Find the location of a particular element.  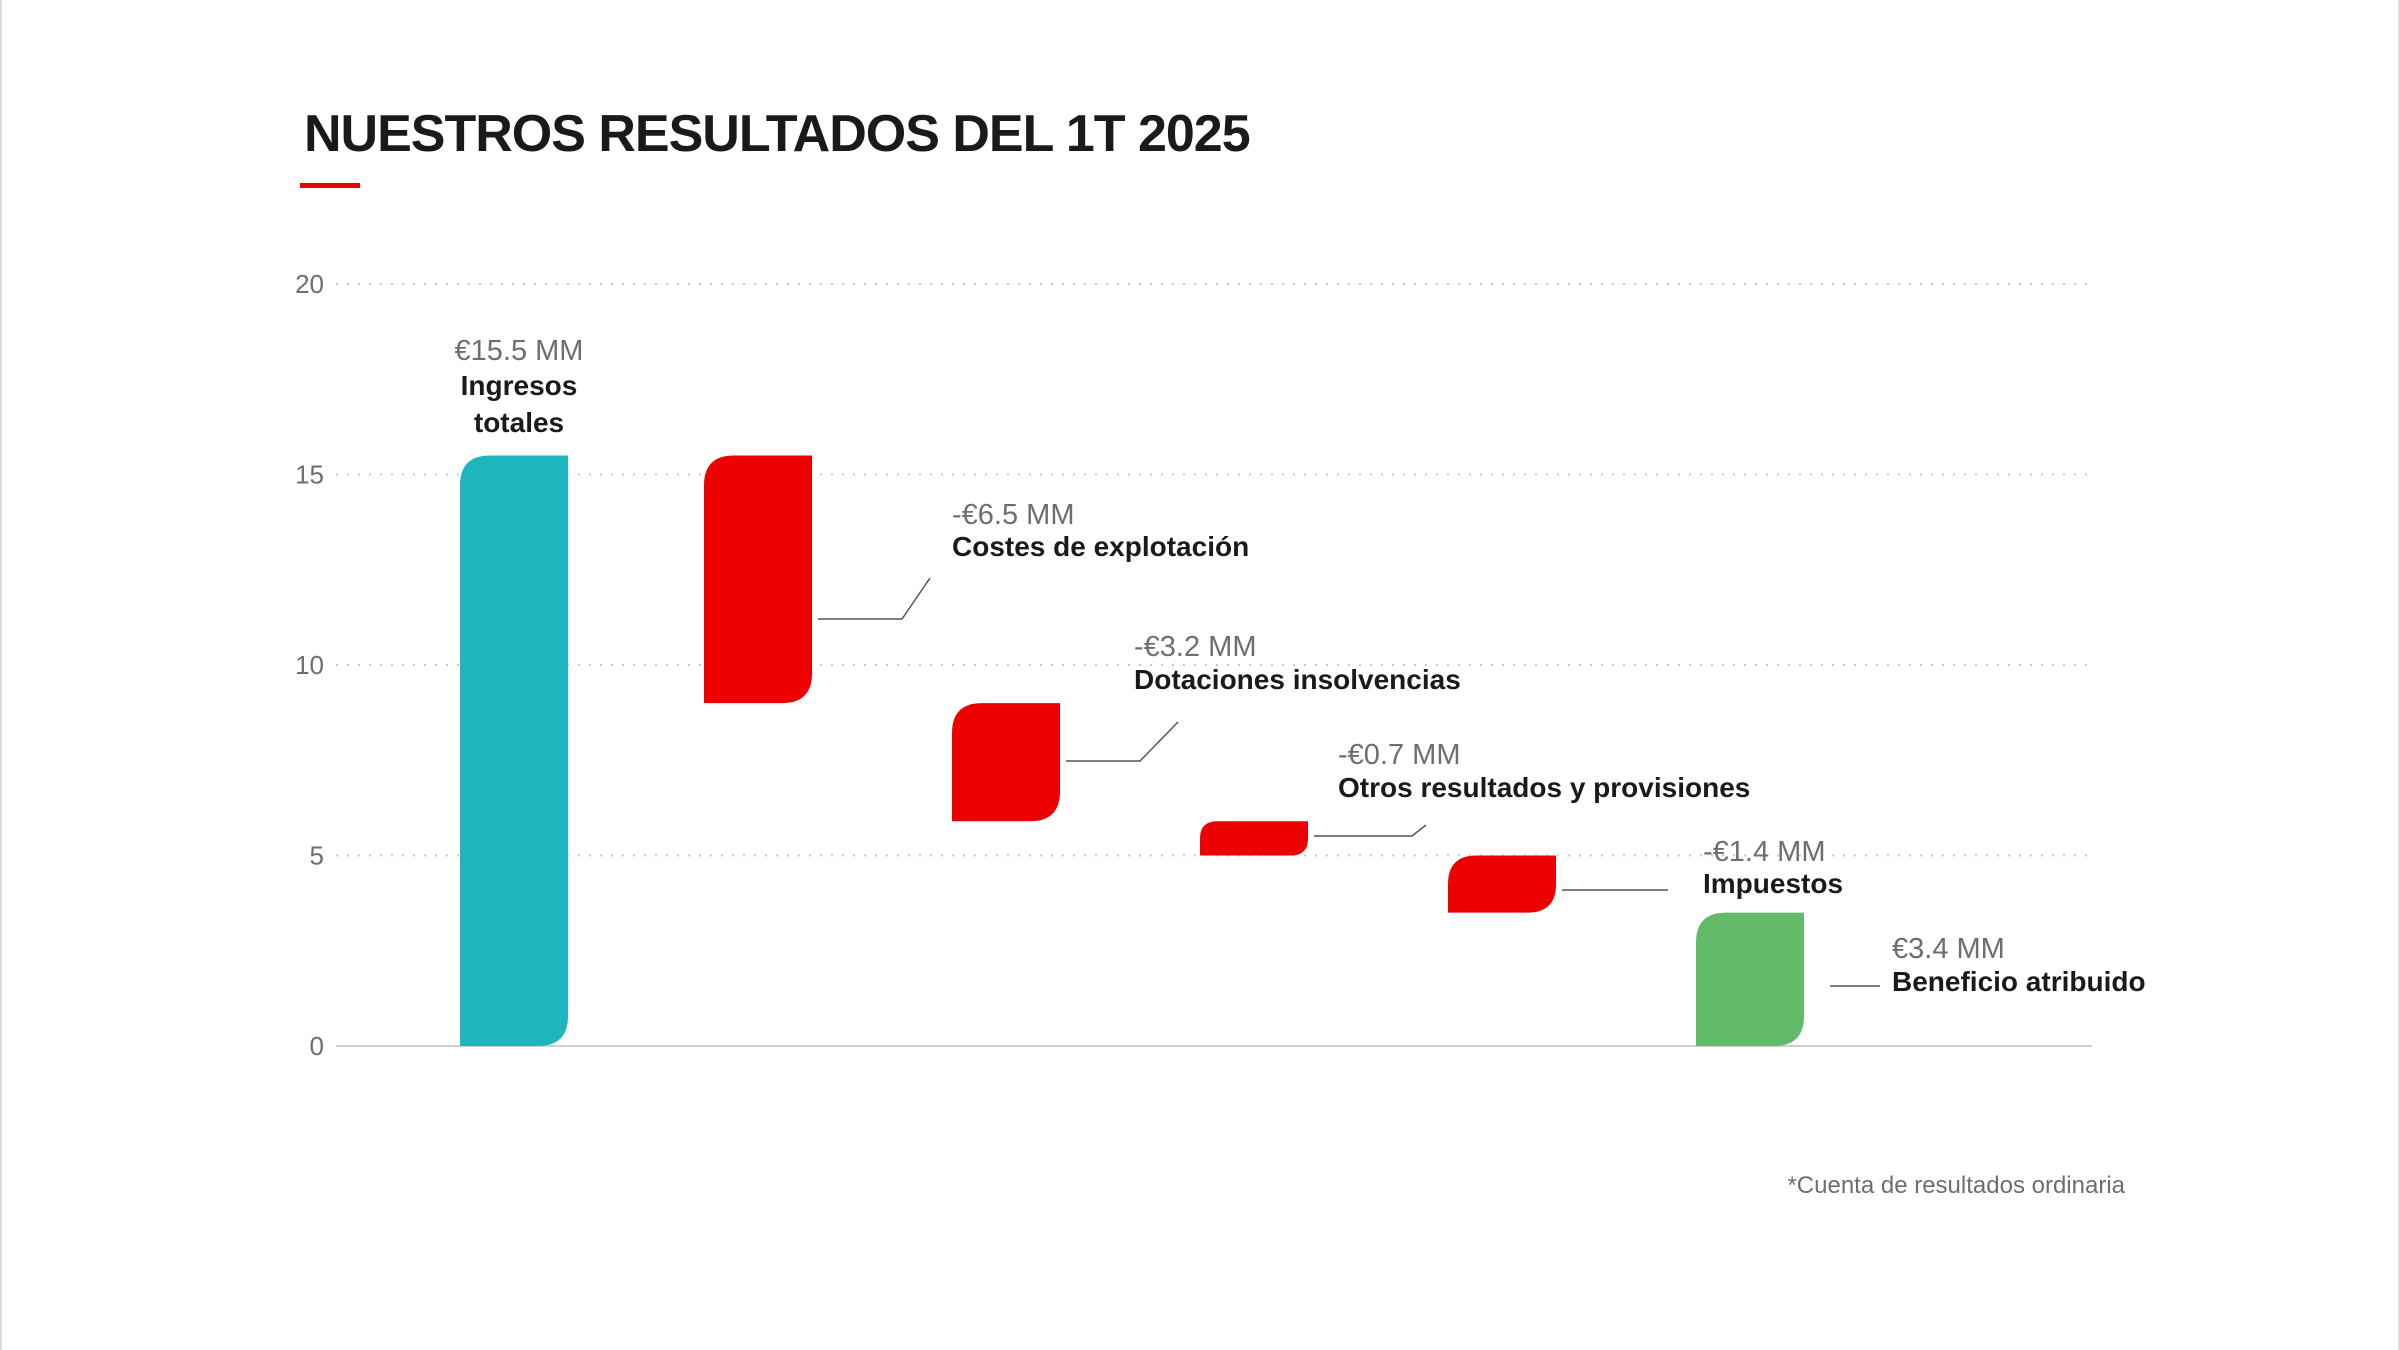

data-label-name: Ingresos is located at coordinates (519, 385).